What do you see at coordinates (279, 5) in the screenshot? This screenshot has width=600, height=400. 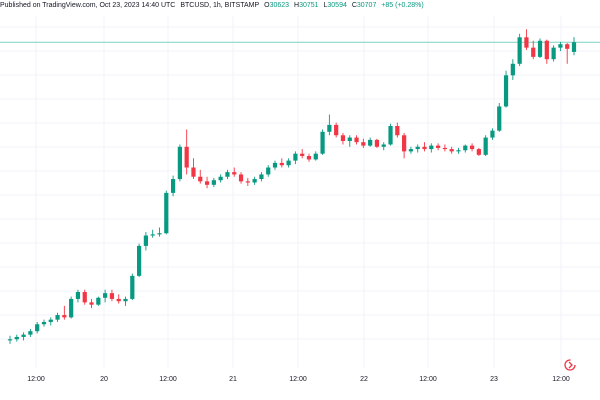 I see `open-value: 30623` at bounding box center [279, 5].